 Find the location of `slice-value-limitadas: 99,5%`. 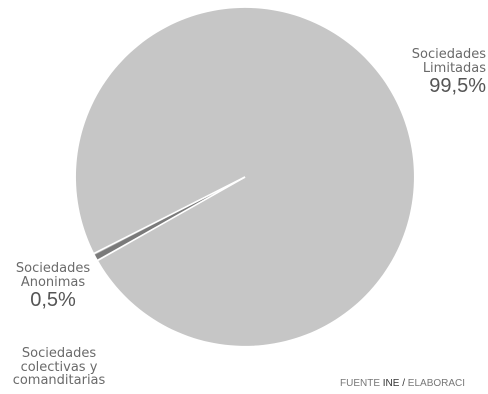

slice-value-limitadas: 99,5% is located at coordinates (457, 86).